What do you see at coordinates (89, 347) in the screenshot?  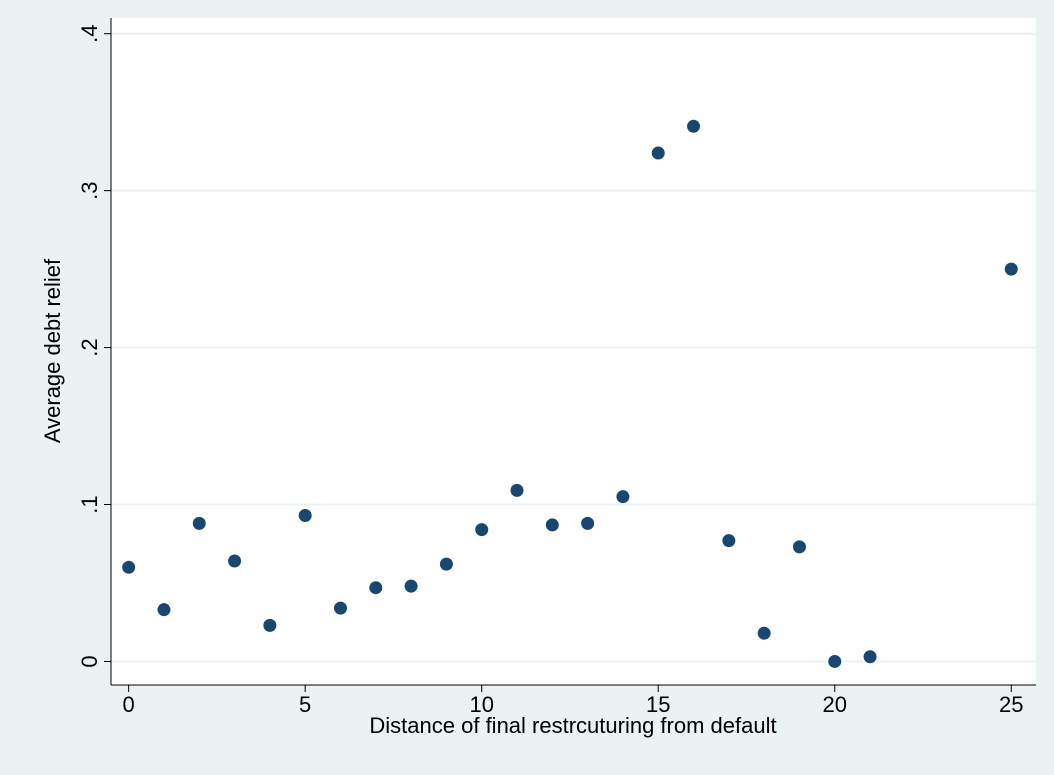 I see `y-tick-label: .2` at bounding box center [89, 347].